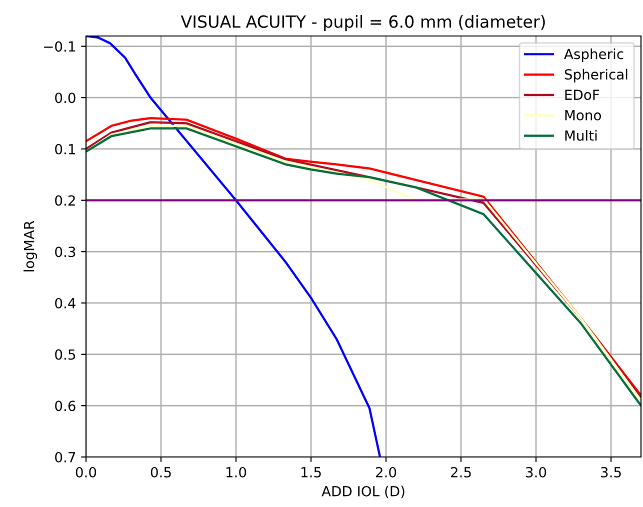 This screenshot has height=507, width=643. Describe the element at coordinates (582, 95) in the screenshot. I see `legend-label: EDoF` at that location.